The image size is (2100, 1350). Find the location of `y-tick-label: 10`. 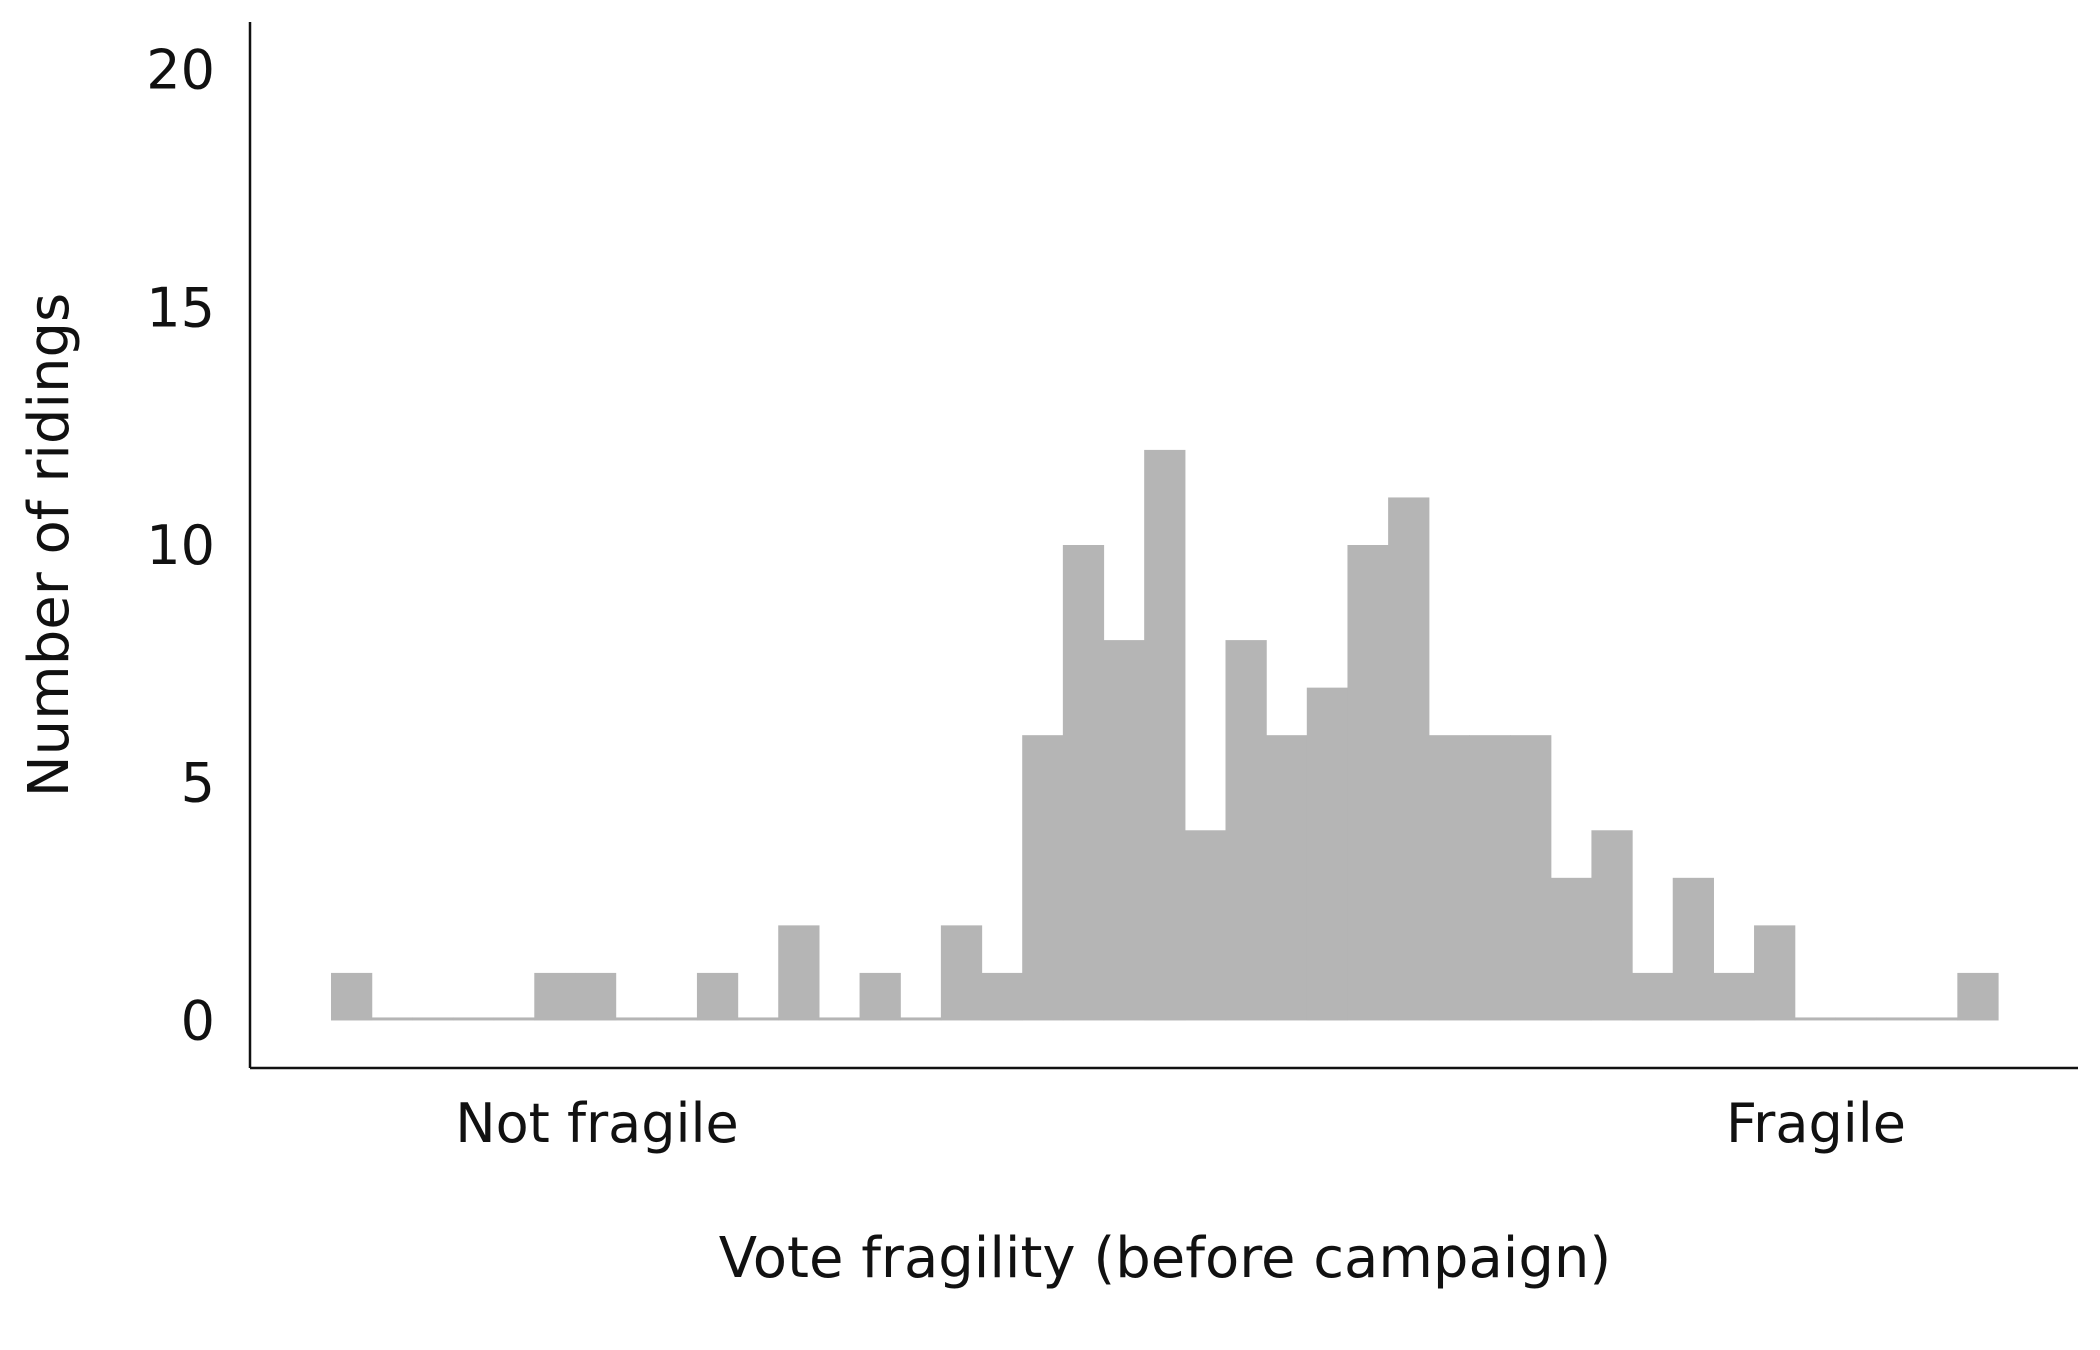

y-tick-label: 10 is located at coordinates (180, 545).